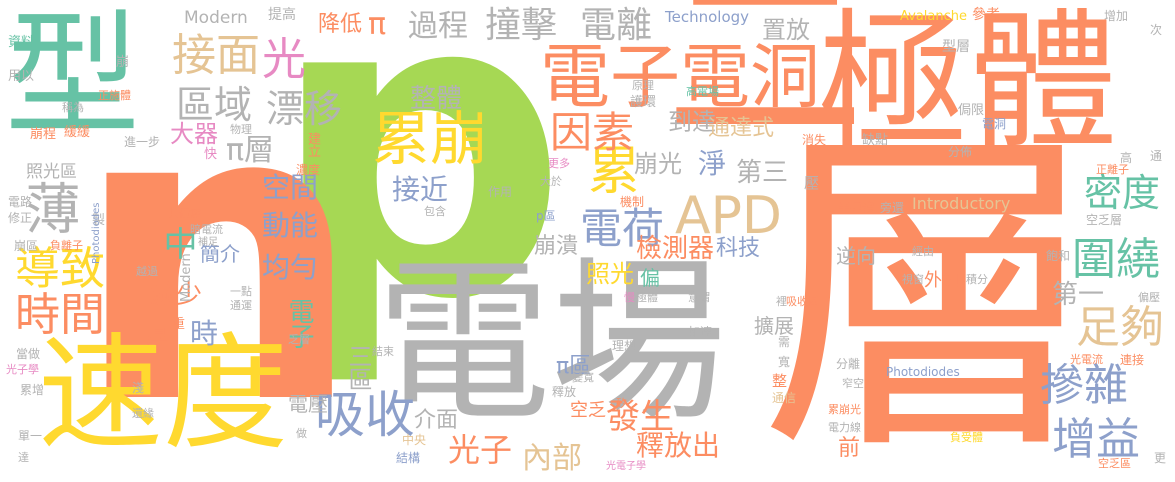 The width and height of the screenshot is (1175, 482). I want to click on word-geng2: 更, so click(1160, 458).